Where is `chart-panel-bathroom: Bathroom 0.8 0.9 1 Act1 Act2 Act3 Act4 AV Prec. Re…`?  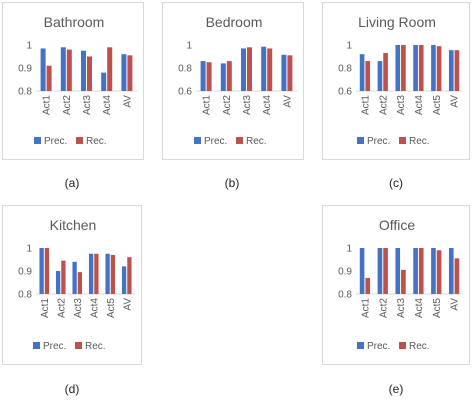 chart-panel-bathroom: Bathroom 0.8 0.9 1 Act1 Act2 Act3 Act4 AV Prec. Re… is located at coordinates (73, 81).